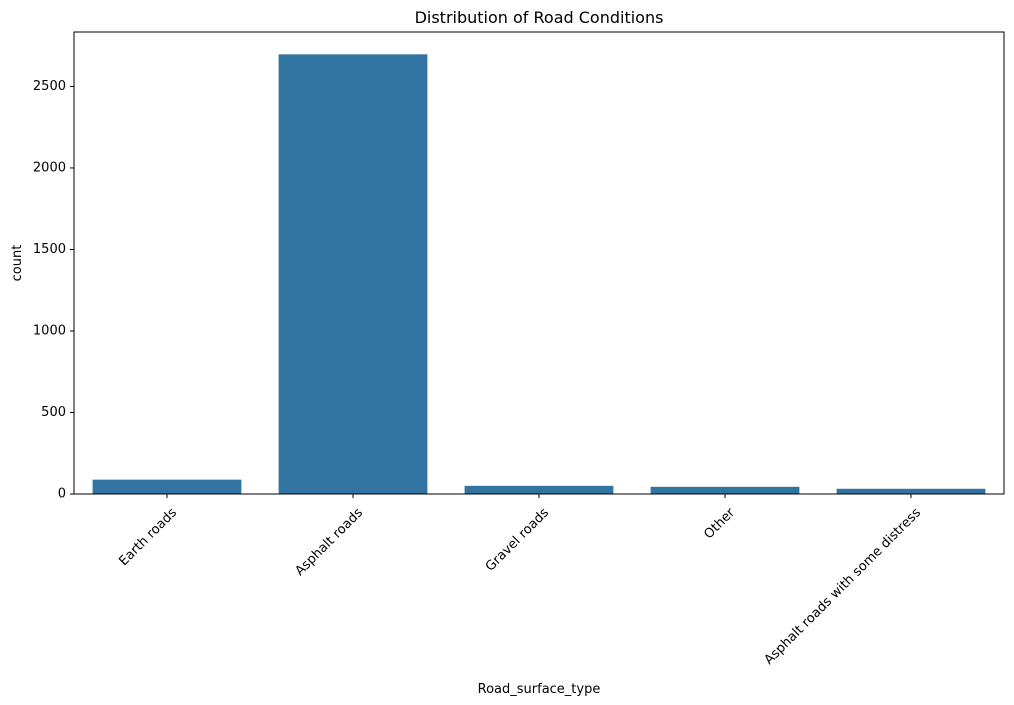 This screenshot has height=705, width=1014. What do you see at coordinates (53, 290) in the screenshot?
I see `y-axis-ticks: 0 500 1000 1500 2000 2500` at bounding box center [53, 290].